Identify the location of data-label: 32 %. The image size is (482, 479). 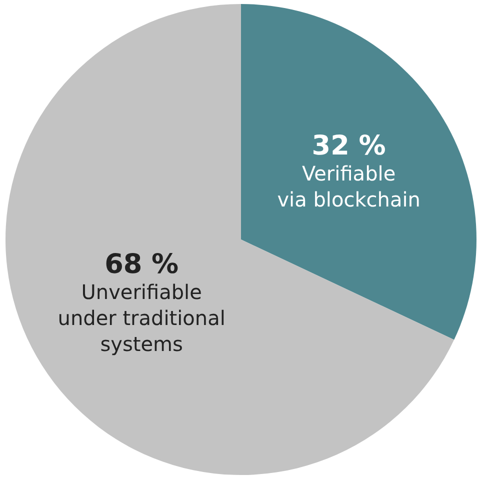
(349, 146).